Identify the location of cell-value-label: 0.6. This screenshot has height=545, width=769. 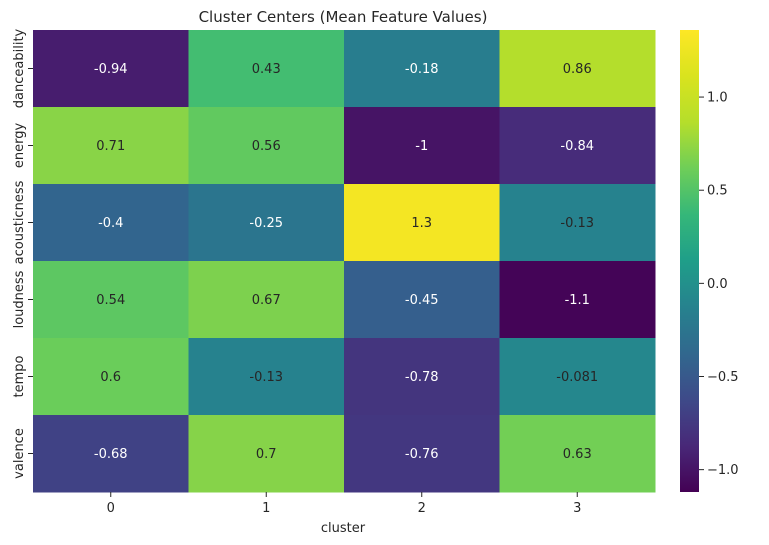
(110, 377).